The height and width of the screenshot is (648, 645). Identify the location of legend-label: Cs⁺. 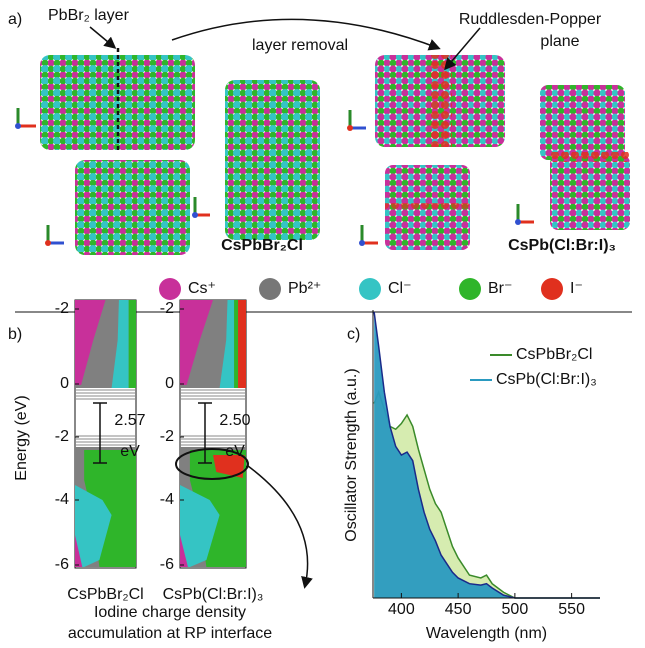
(202, 288).